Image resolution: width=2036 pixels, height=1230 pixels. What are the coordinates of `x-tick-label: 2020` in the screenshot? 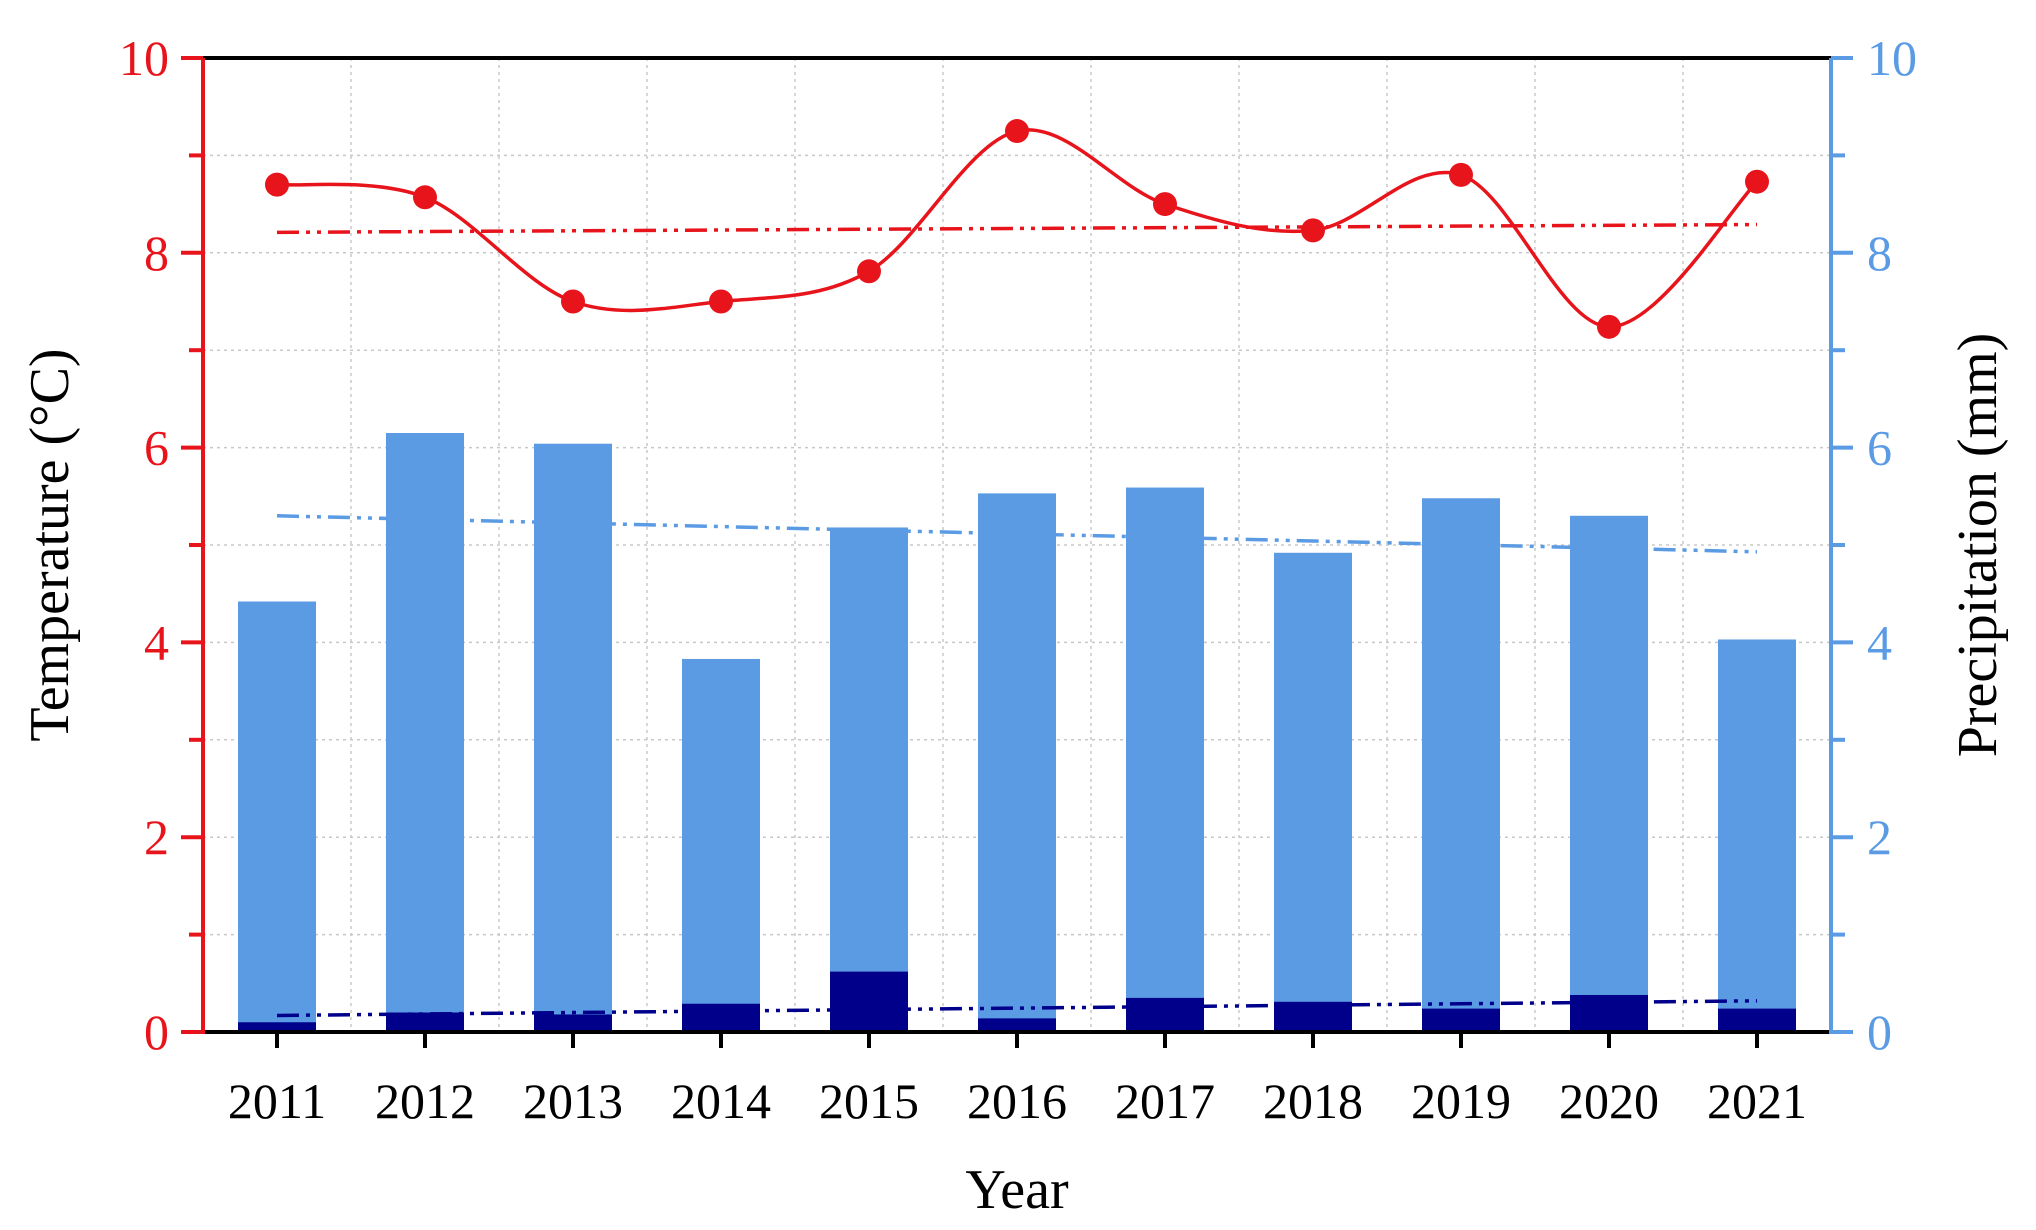 It's located at (1609, 1101).